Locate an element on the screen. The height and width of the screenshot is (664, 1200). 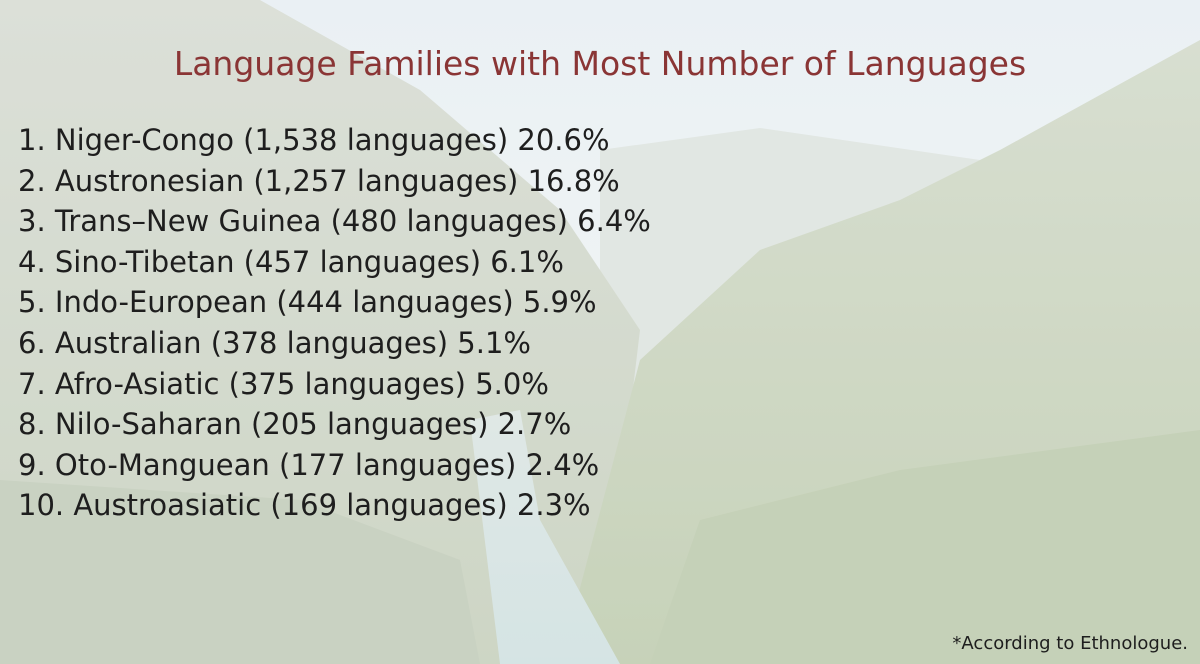
list-item: 4. Sino-Tibetan (457 languages) 6.1% is located at coordinates (291, 261).